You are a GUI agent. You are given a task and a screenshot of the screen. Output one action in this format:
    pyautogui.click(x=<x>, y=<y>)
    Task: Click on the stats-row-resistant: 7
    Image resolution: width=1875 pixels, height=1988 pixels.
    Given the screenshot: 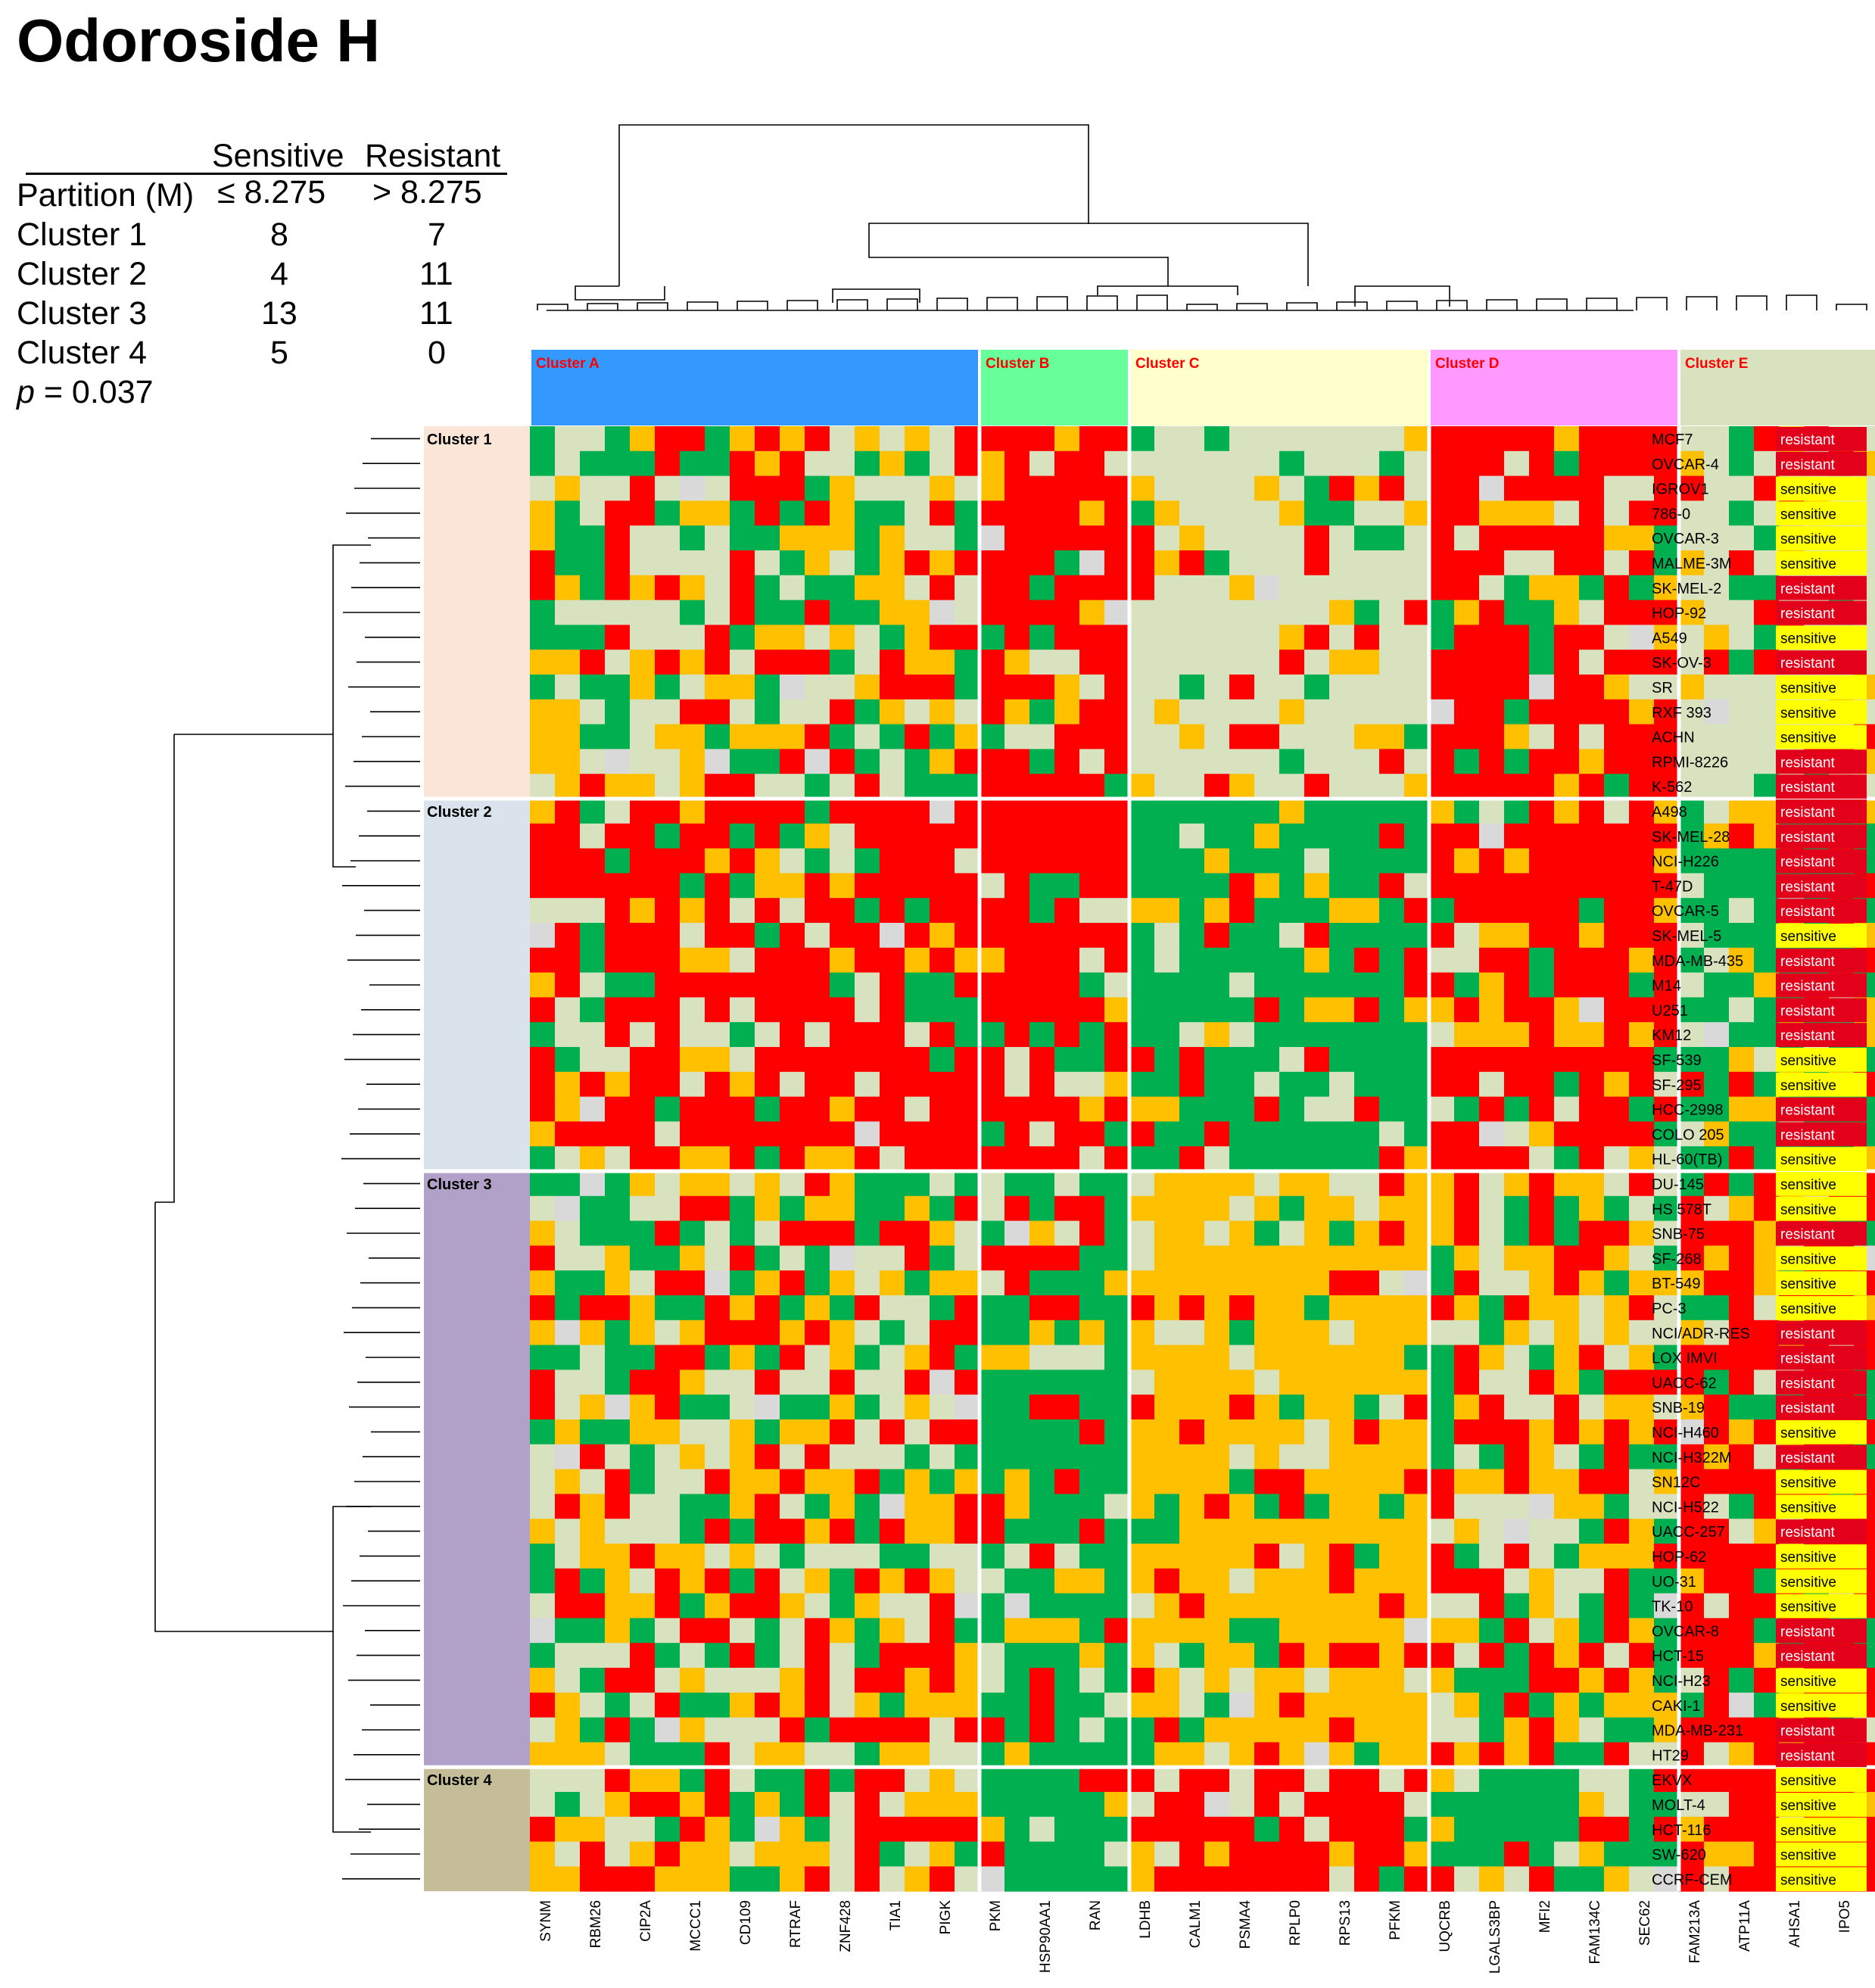 What is the action you would take?
    pyautogui.click(x=437, y=235)
    